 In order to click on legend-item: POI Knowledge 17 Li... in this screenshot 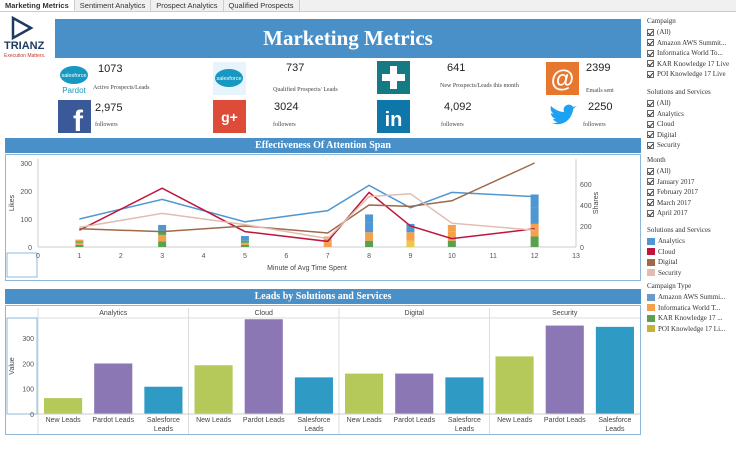, I will do `click(686, 329)`.